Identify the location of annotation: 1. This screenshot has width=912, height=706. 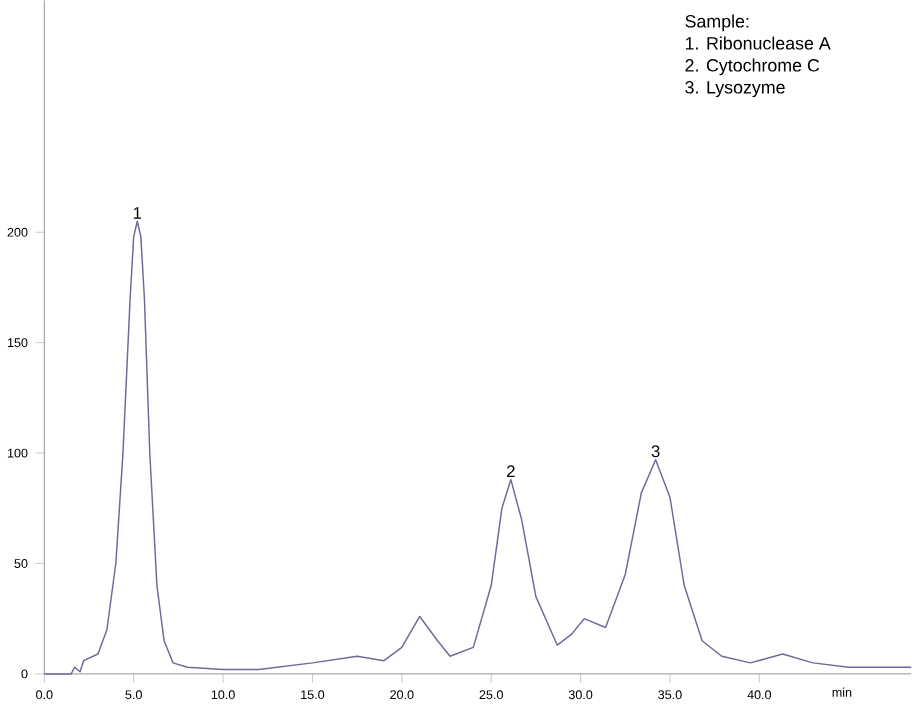
(137, 213).